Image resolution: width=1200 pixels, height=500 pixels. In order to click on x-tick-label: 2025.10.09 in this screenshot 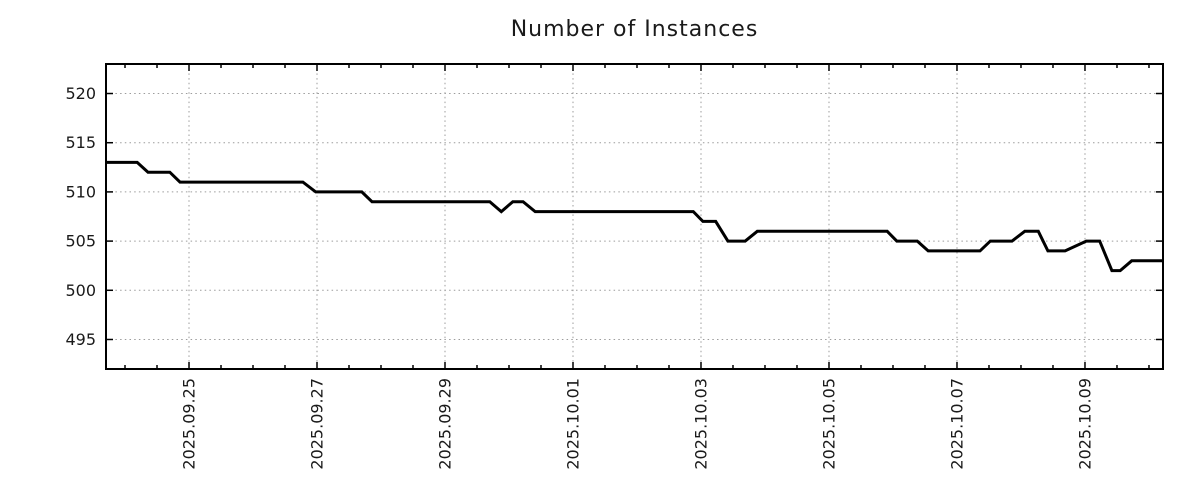, I will do `click(1084, 424)`.